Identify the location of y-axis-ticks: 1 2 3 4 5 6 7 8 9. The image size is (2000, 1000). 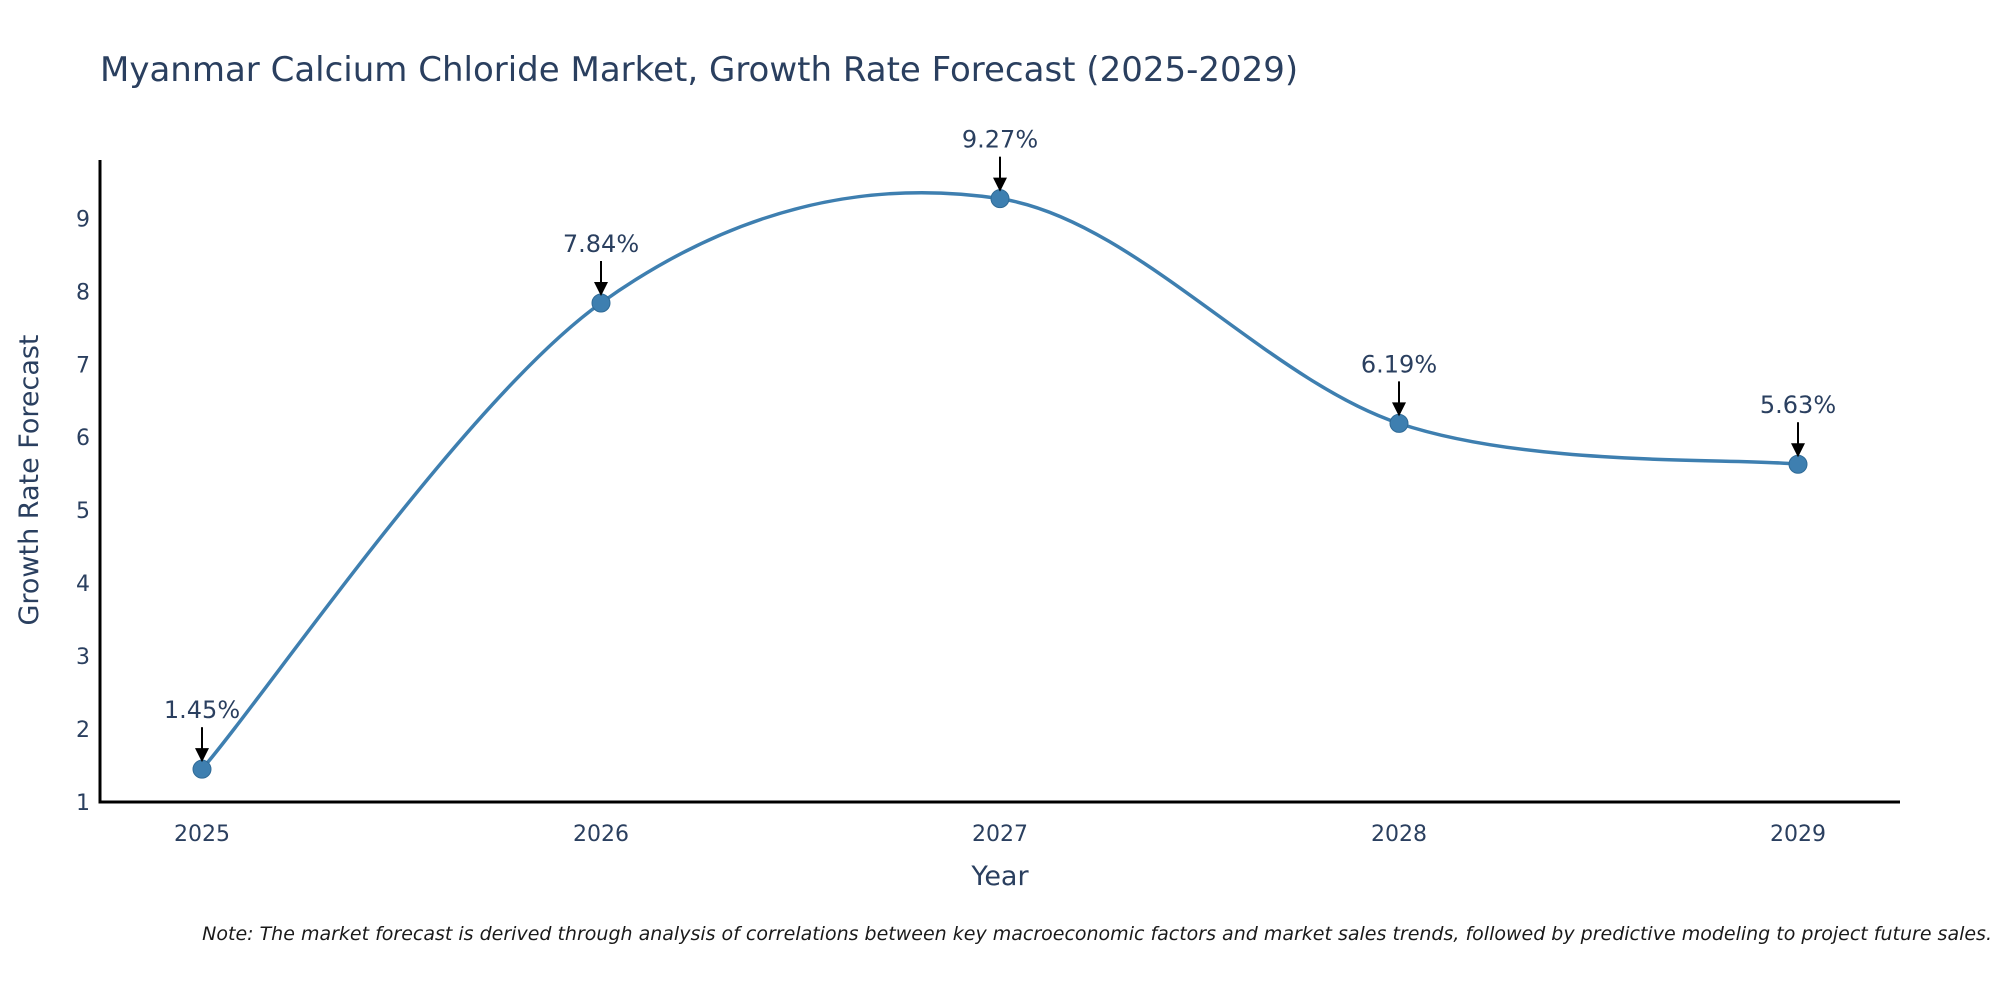
(83, 511).